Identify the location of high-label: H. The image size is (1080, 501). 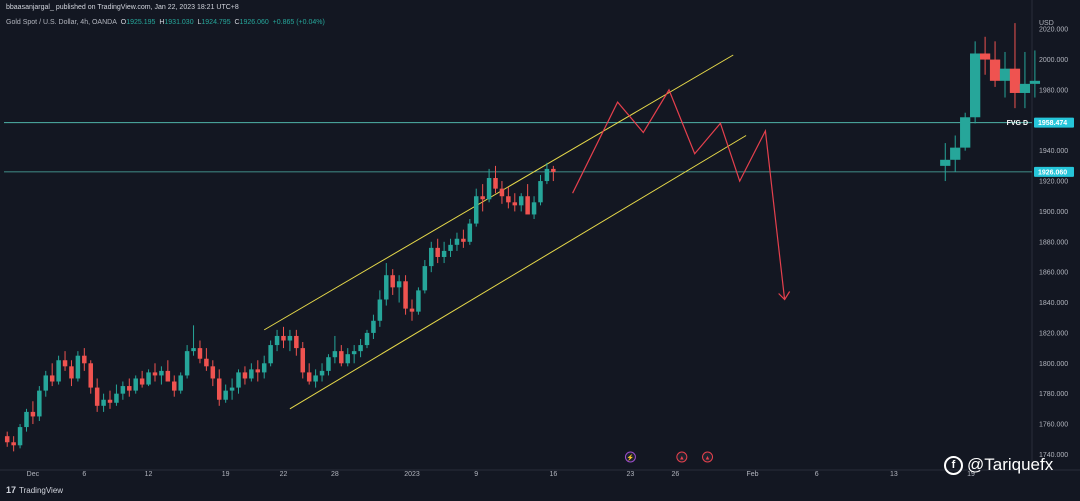
(162, 22).